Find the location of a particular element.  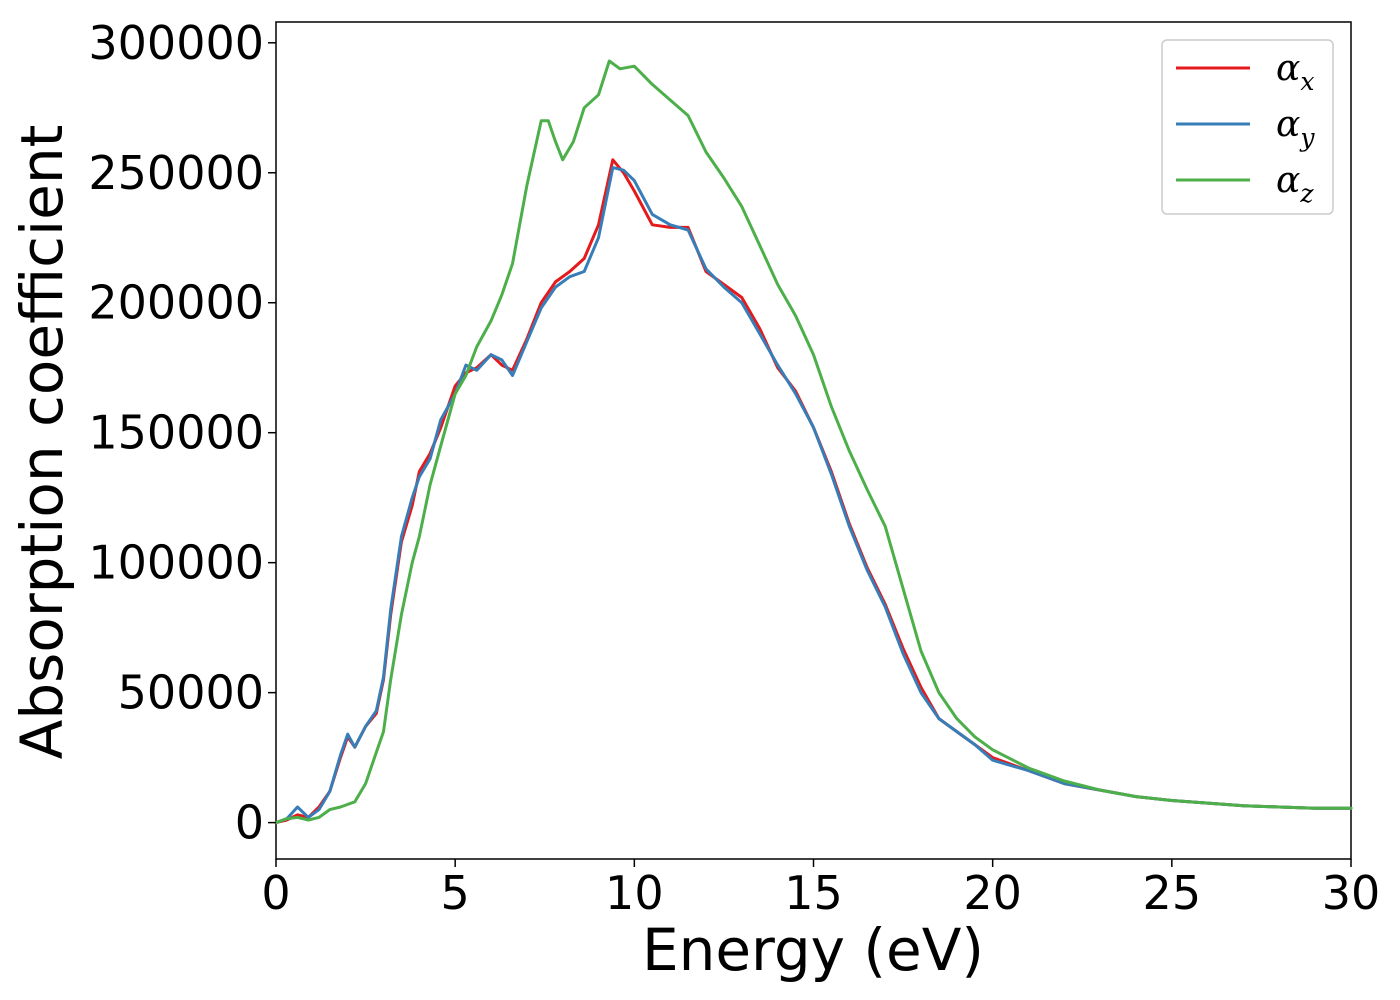

y-tick-label: 100000 is located at coordinates (176, 563).